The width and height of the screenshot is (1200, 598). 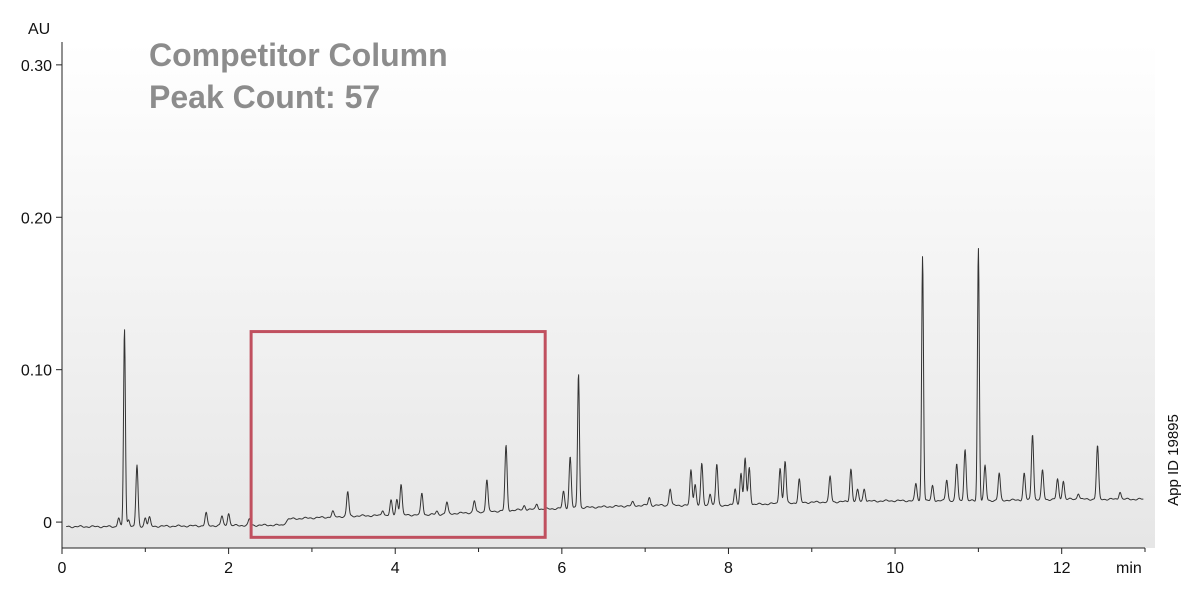 I want to click on x-tick-label: 4, so click(x=395, y=568).